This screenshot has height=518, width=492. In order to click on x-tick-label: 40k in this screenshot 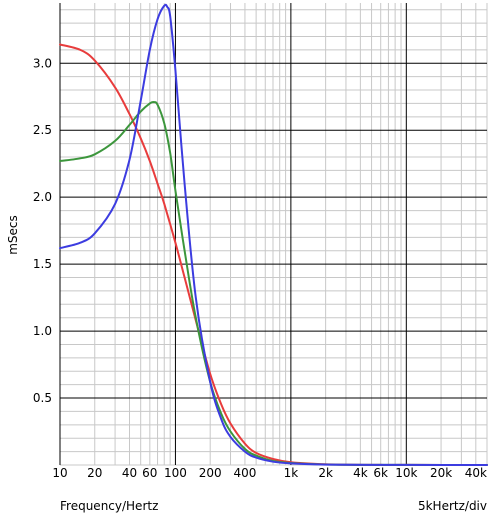, I will do `click(476, 473)`.